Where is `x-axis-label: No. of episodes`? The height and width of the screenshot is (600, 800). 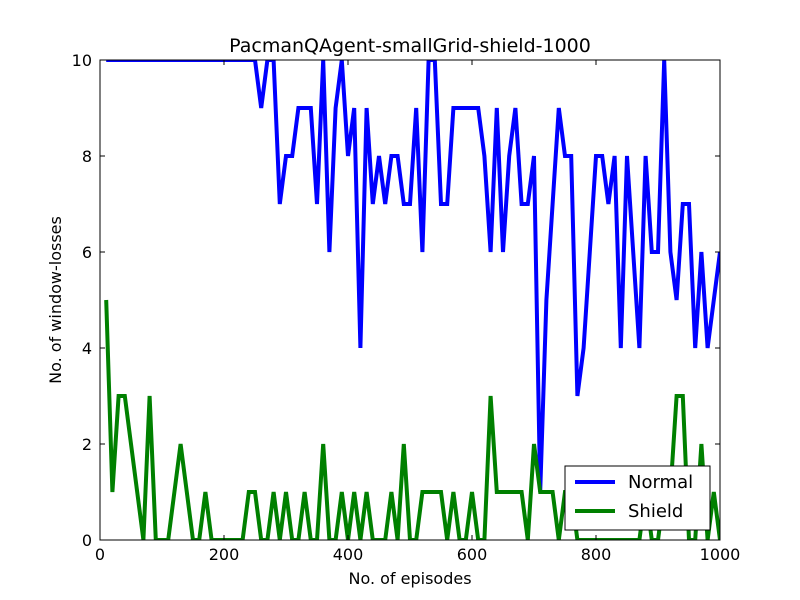
x-axis-label: No. of episodes is located at coordinates (409, 578).